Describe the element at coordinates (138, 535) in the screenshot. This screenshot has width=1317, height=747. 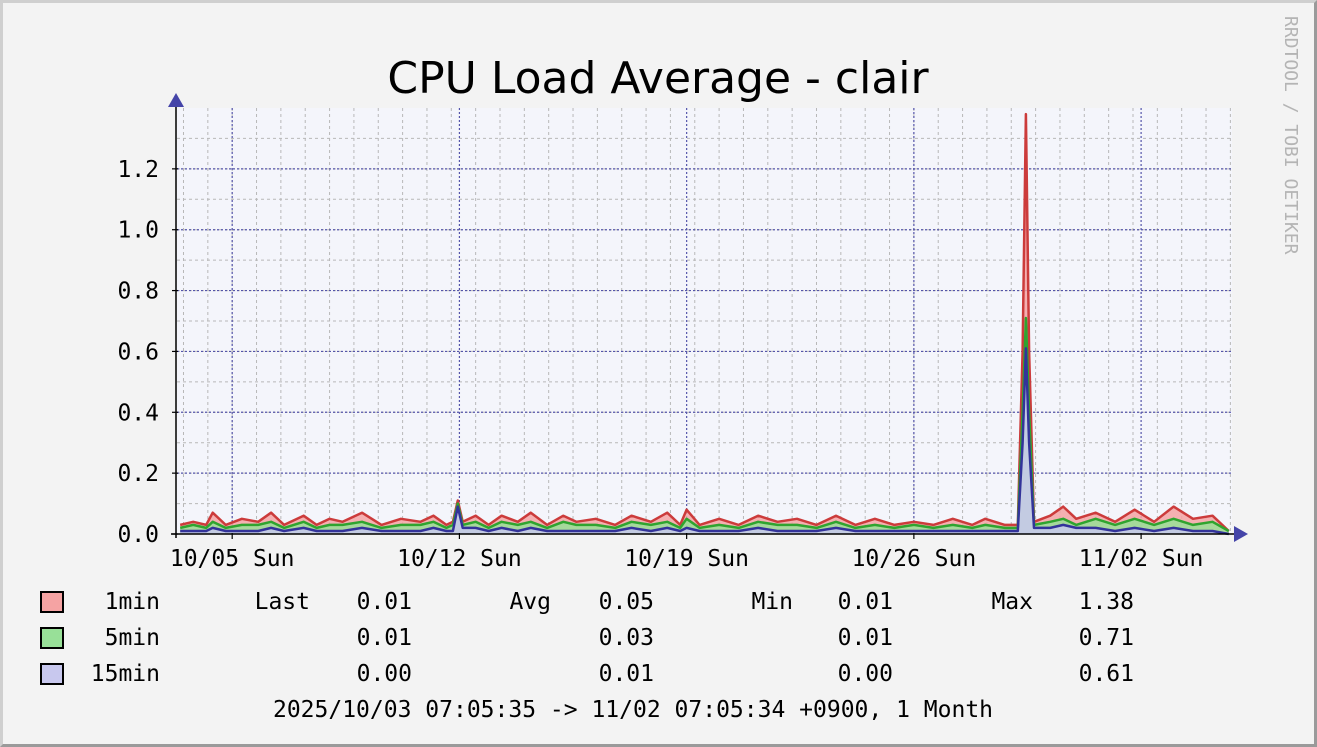
I see `y-tick-label: 0.0` at that location.